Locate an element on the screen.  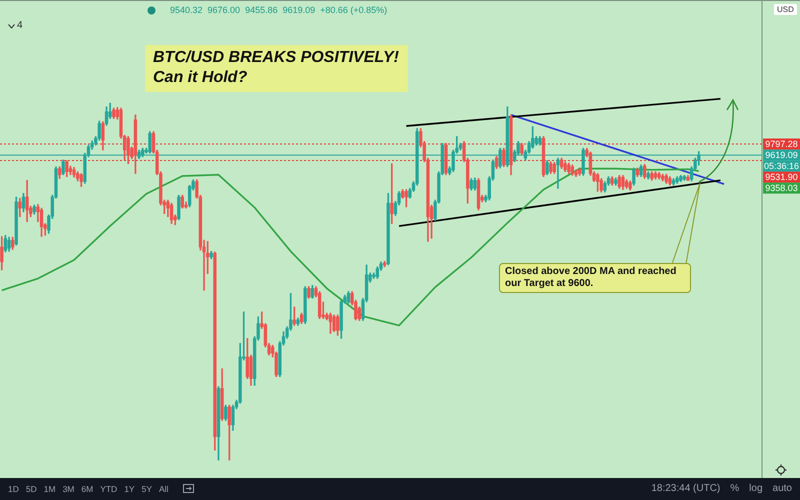
ref-line-label: 9531.90 is located at coordinates (781, 177).